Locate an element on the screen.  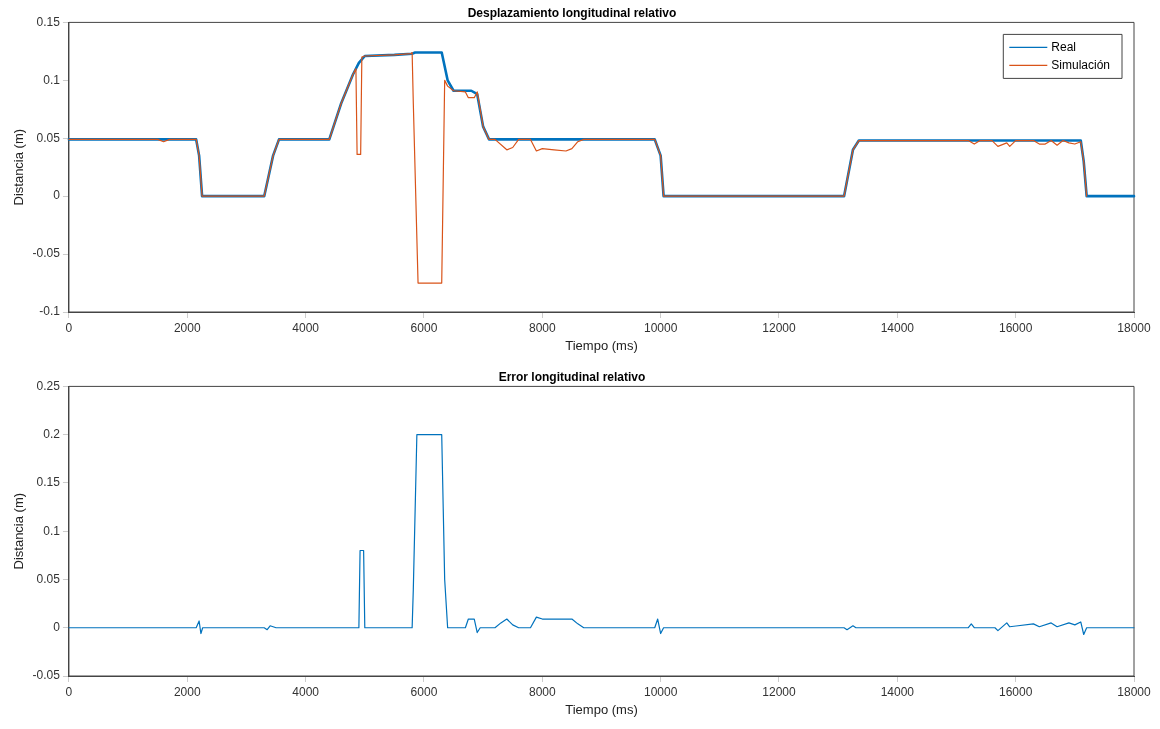
chart-title: Error longitudinal relativo is located at coordinates (572, 376).